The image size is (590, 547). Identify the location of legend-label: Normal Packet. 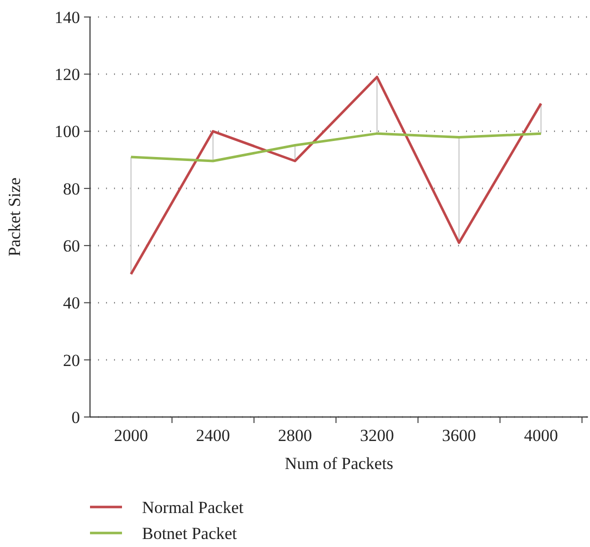
(193, 507).